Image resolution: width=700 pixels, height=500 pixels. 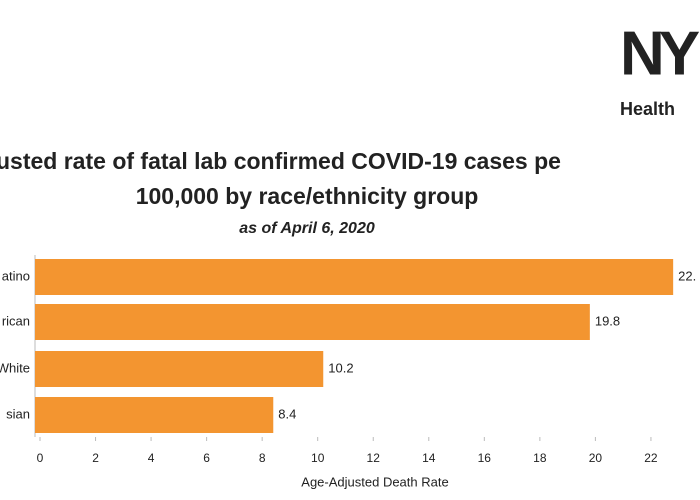 What do you see at coordinates (206, 458) in the screenshot?
I see `x-tick-label: 6` at bounding box center [206, 458].